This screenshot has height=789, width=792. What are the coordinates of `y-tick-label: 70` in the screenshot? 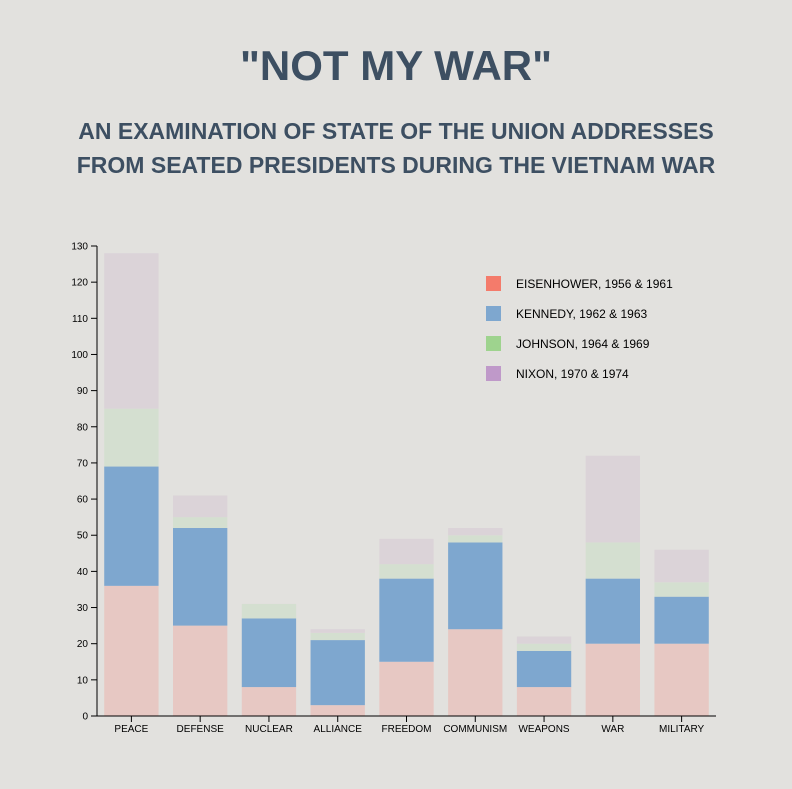 It's located at (83, 463).